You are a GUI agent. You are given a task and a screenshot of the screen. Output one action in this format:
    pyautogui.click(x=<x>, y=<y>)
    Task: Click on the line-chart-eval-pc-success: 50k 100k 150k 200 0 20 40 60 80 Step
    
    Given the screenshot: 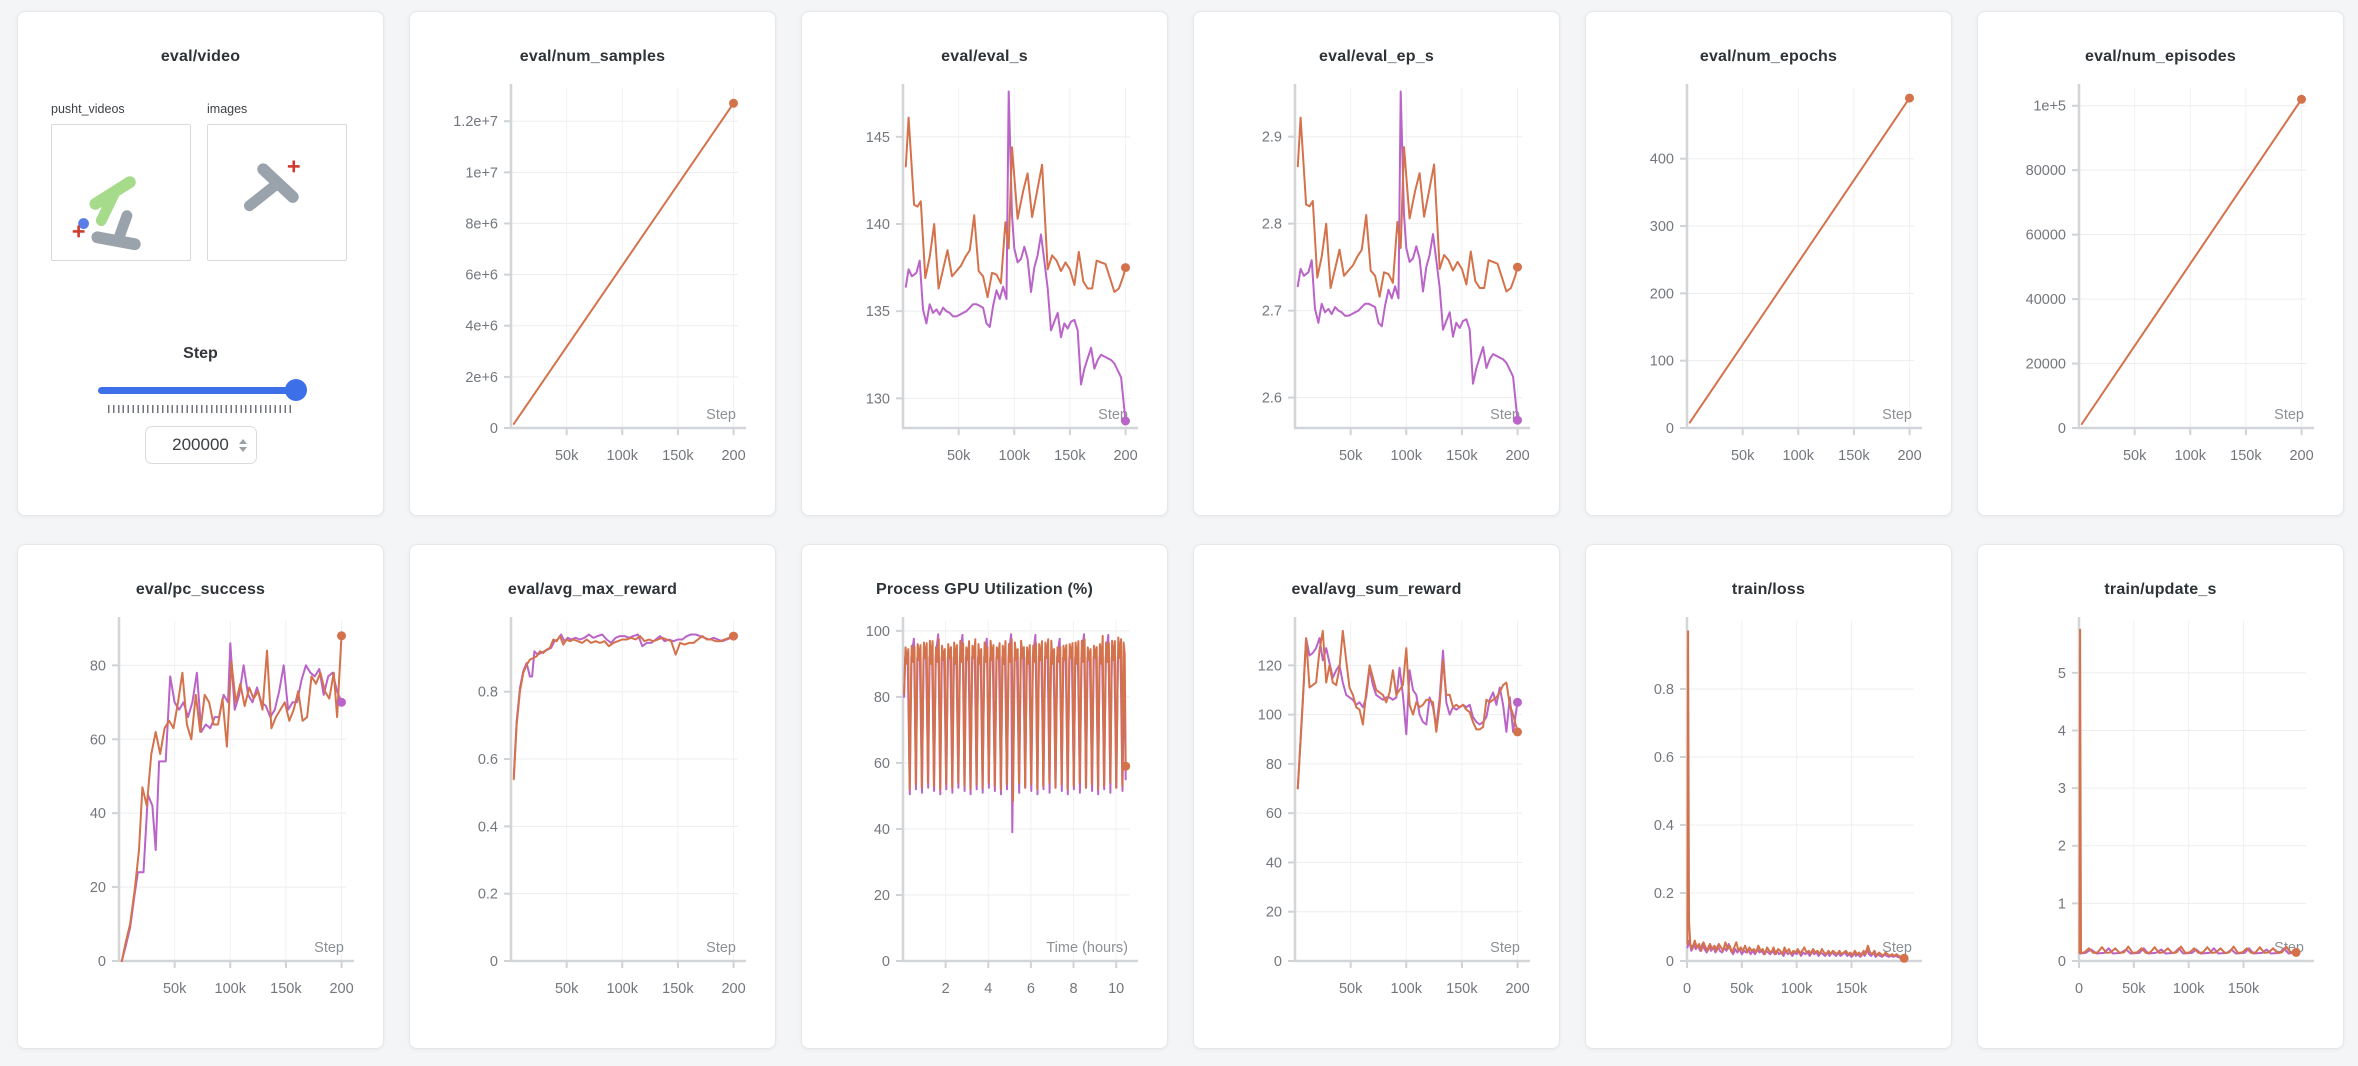 What is the action you would take?
    pyautogui.click(x=200, y=816)
    